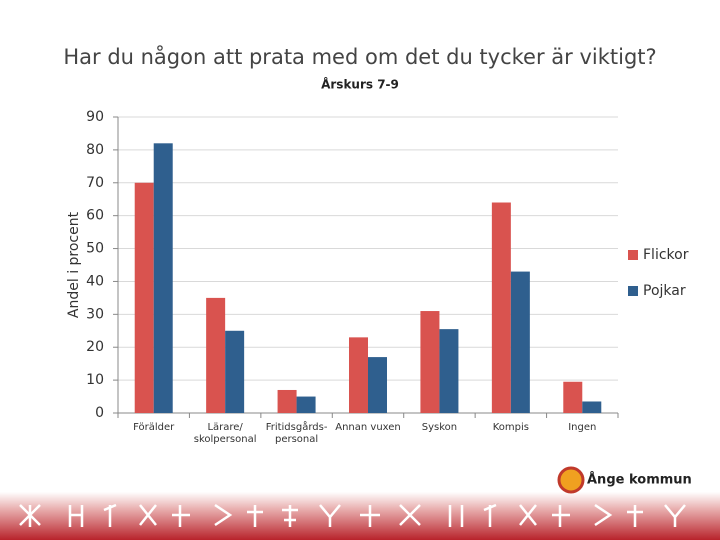 This screenshot has width=720, height=540. Describe the element at coordinates (95, 314) in the screenshot. I see `y-tick-label: 30` at that location.